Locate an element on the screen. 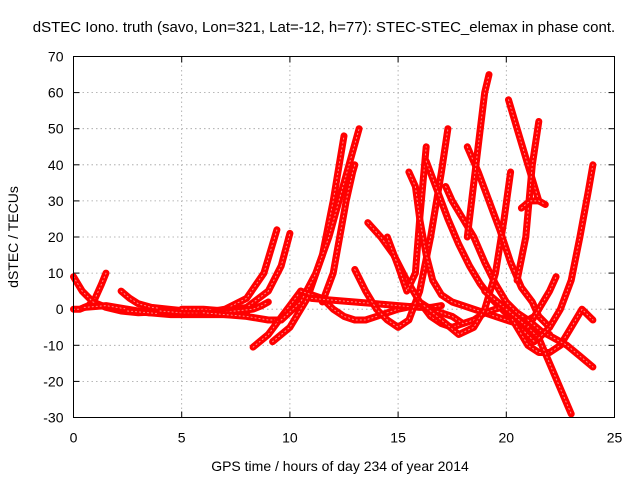  series-9-markers is located at coordinates (241, 316).